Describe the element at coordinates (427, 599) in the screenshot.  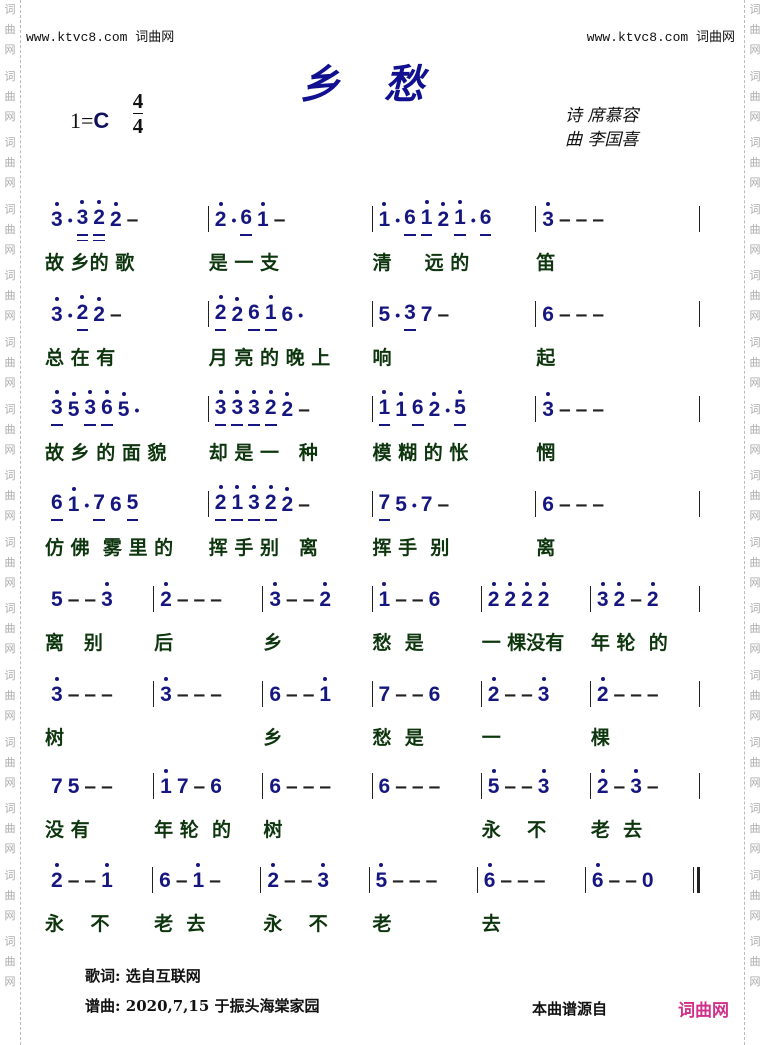
I see `measure: 1– –6` at that location.